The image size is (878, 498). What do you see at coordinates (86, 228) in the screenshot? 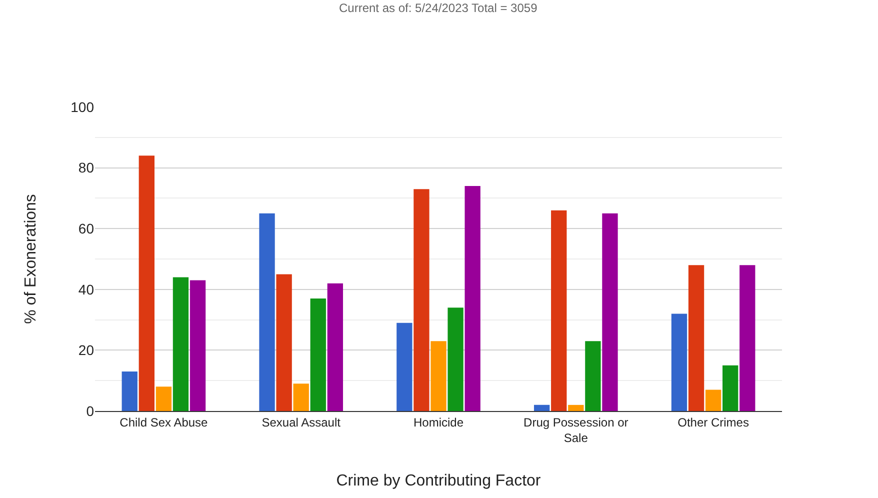
I see `y-tick-label: 60` at bounding box center [86, 228].